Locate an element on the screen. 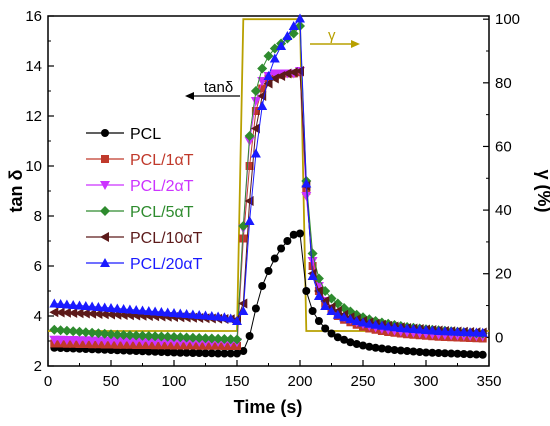  y-left-tick-label: 4 is located at coordinates (38, 316).